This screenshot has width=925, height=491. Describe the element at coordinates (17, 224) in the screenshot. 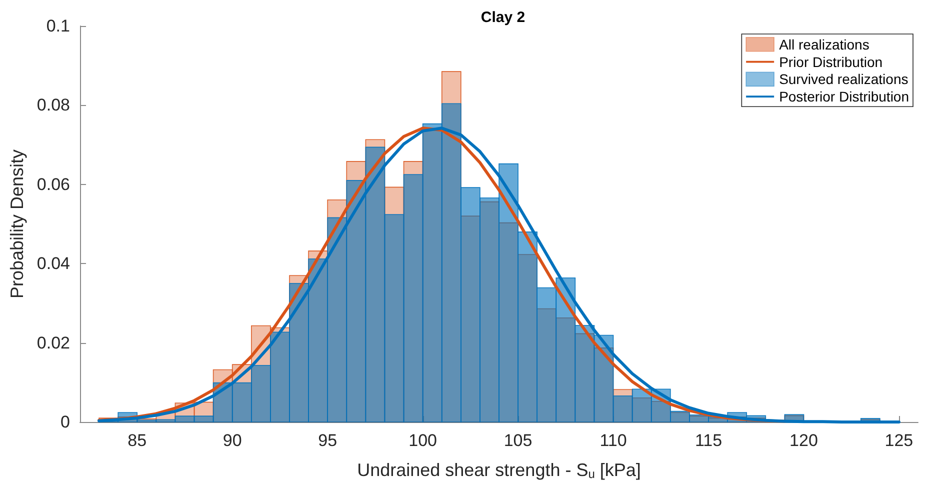

I see `y-axis-title: Probability Density` at that location.